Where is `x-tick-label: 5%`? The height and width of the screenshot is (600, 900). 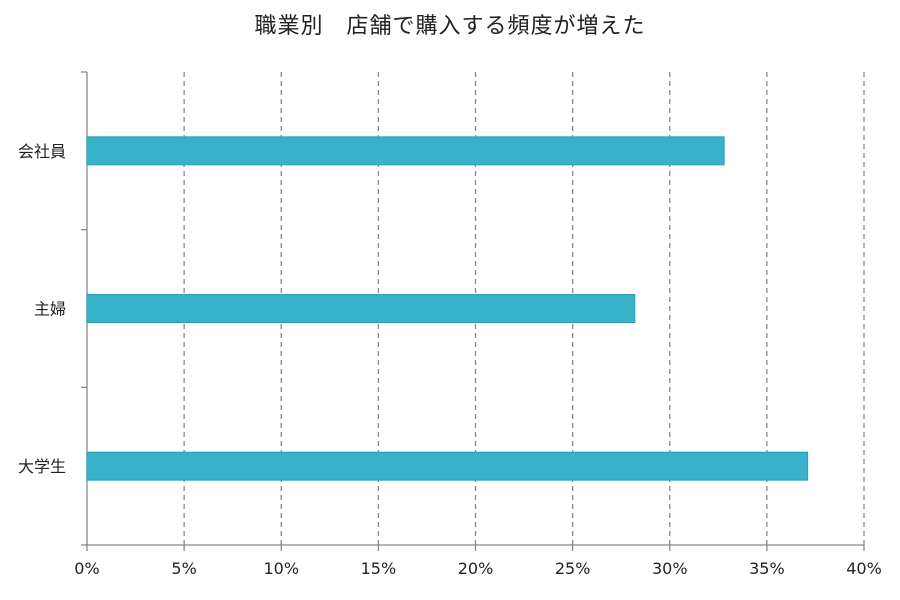
x-tick-label: 5% is located at coordinates (183, 568).